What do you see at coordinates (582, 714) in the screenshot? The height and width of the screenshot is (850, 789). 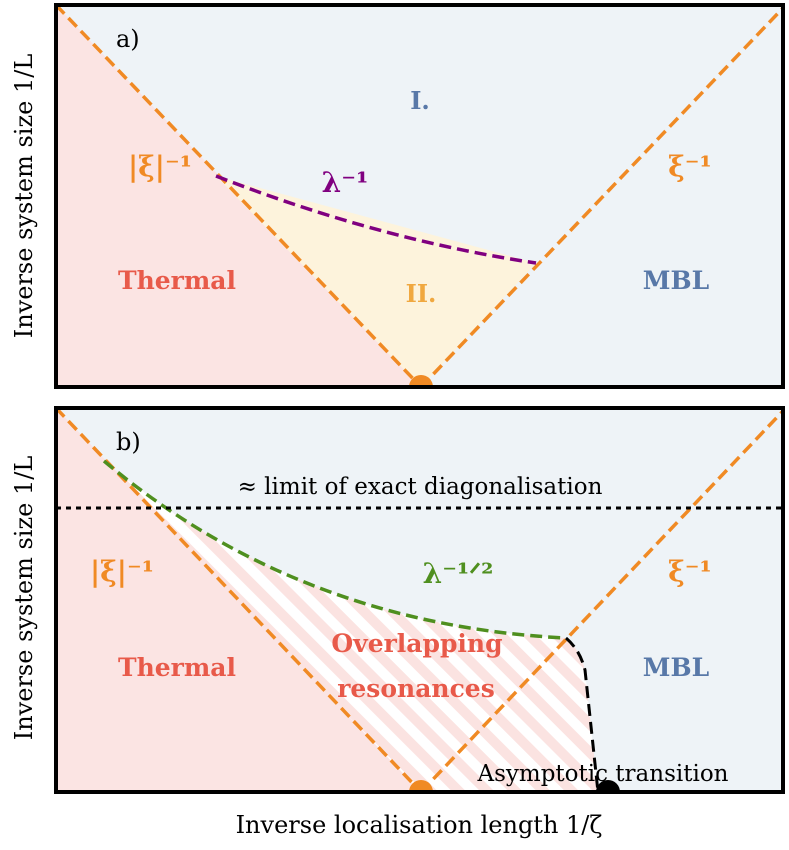 I see `panel-b-asymptotic-curve` at bounding box center [582, 714].